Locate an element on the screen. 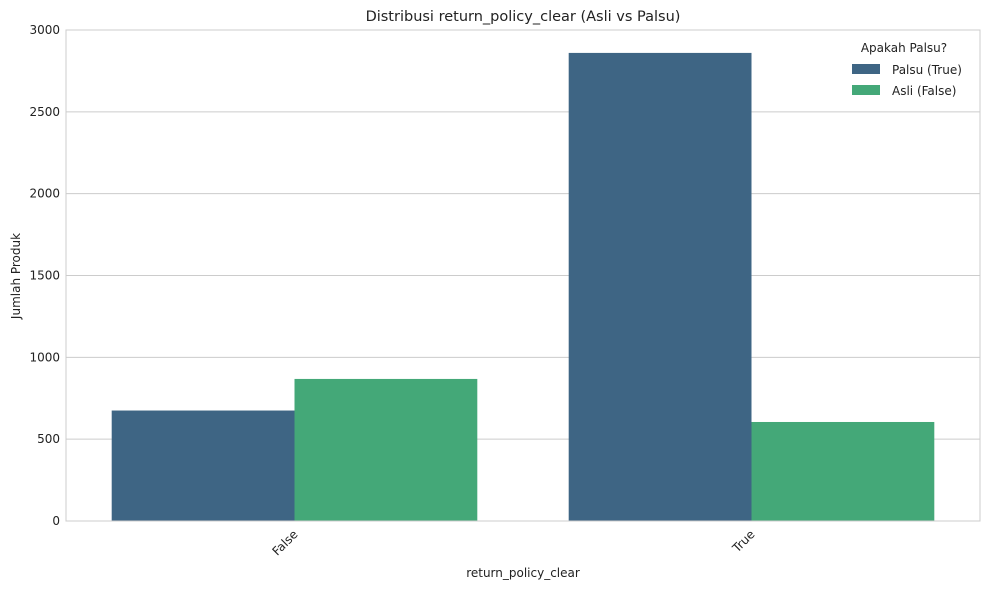 The image size is (990, 589). legend-entry-label: Palsu (True) is located at coordinates (927, 70).